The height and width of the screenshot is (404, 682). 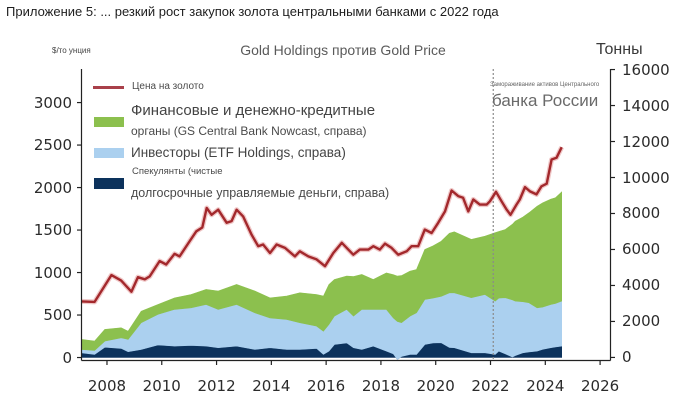 I want to click on x-tick-label: 2008, so click(x=107, y=386).